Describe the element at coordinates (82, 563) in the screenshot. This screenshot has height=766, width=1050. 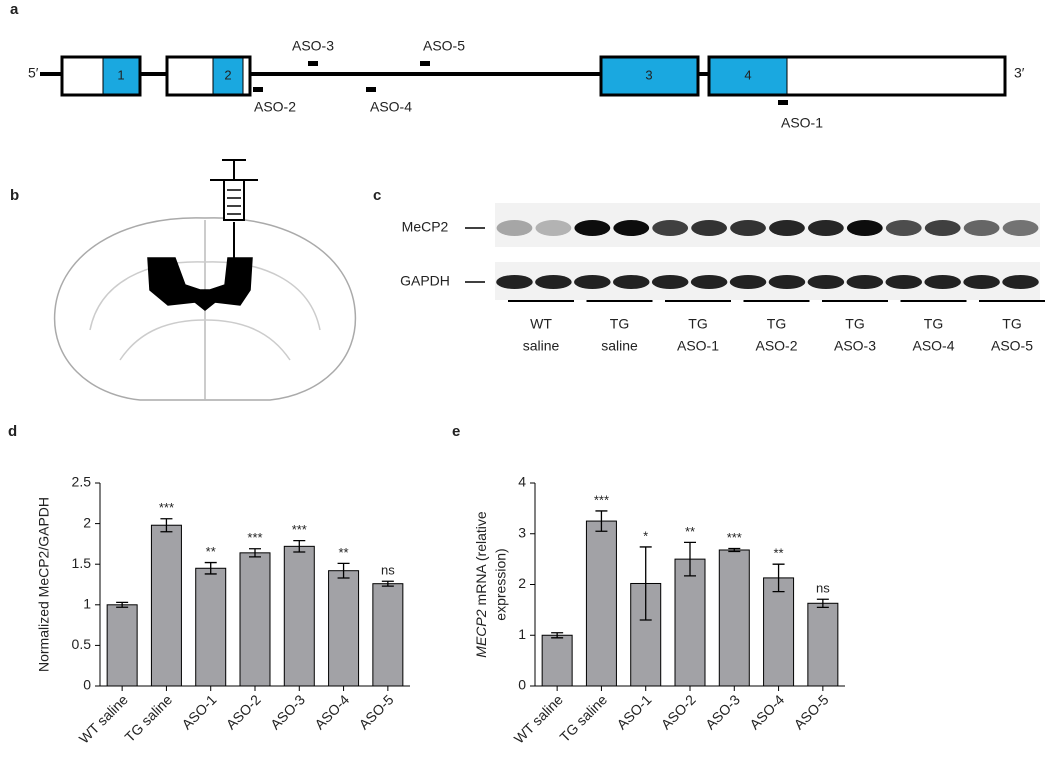
I see `y-tick-label: 1.5` at that location.